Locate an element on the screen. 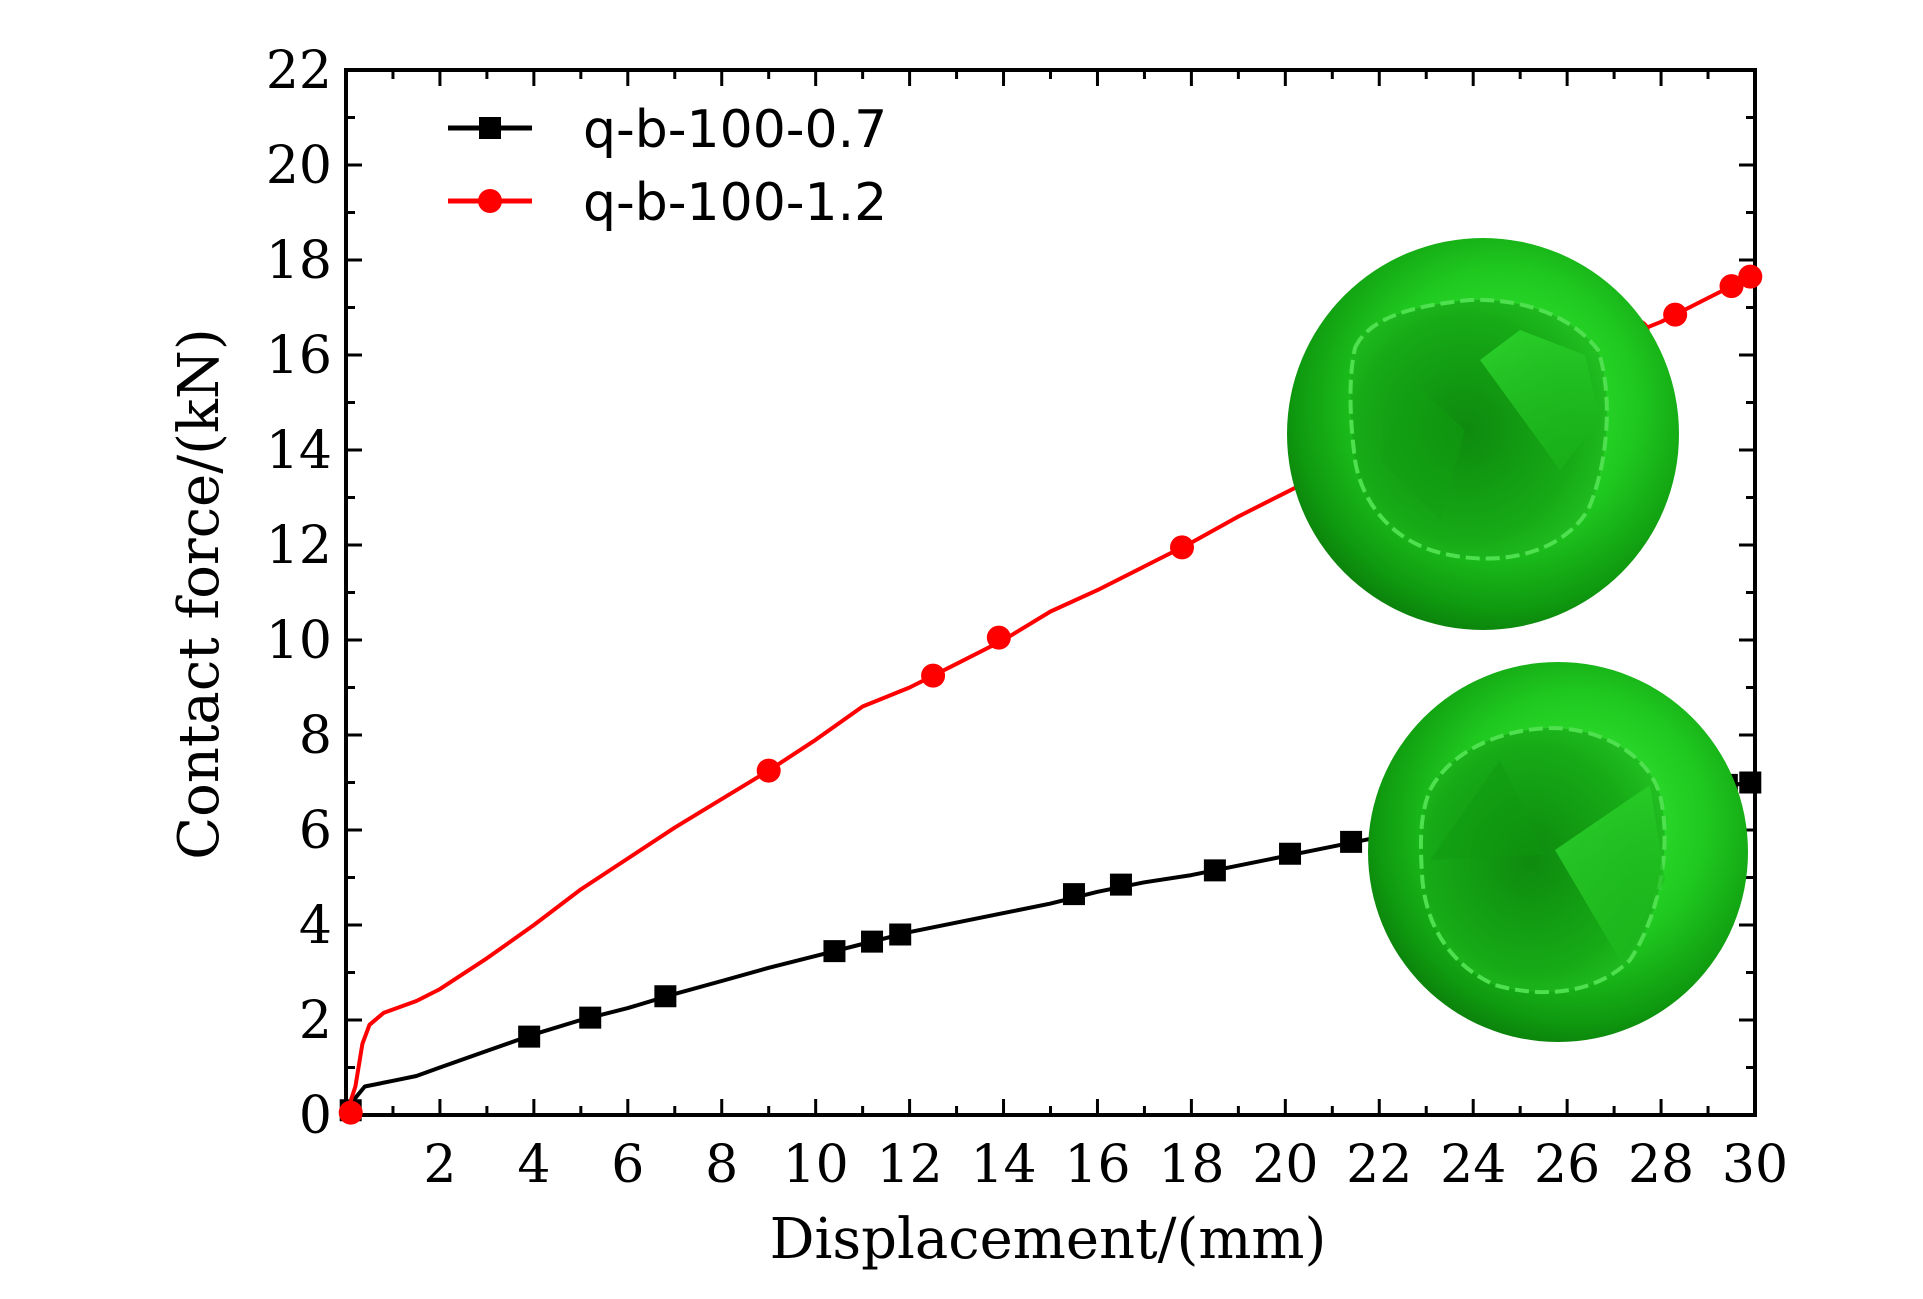  x-tick-label: 22 is located at coordinates (1379, 1165).